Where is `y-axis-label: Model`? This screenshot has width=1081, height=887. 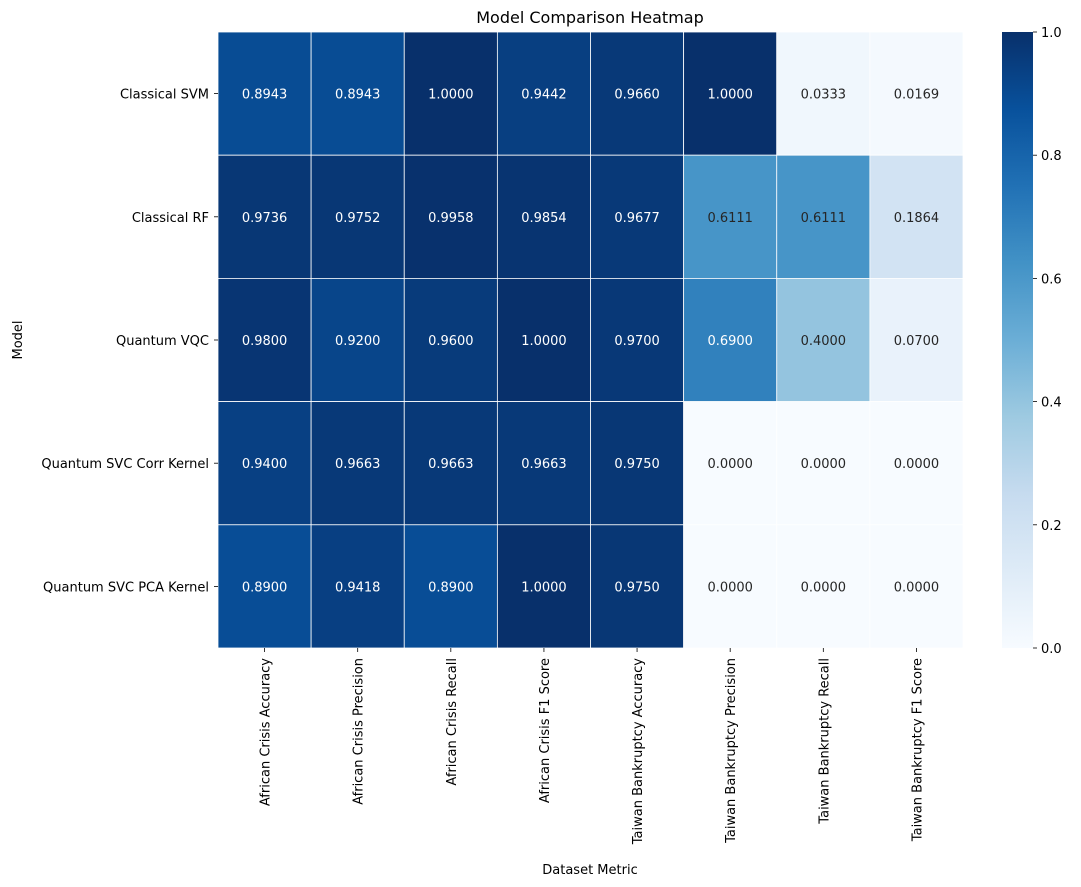 y-axis-label: Model is located at coordinates (18, 339).